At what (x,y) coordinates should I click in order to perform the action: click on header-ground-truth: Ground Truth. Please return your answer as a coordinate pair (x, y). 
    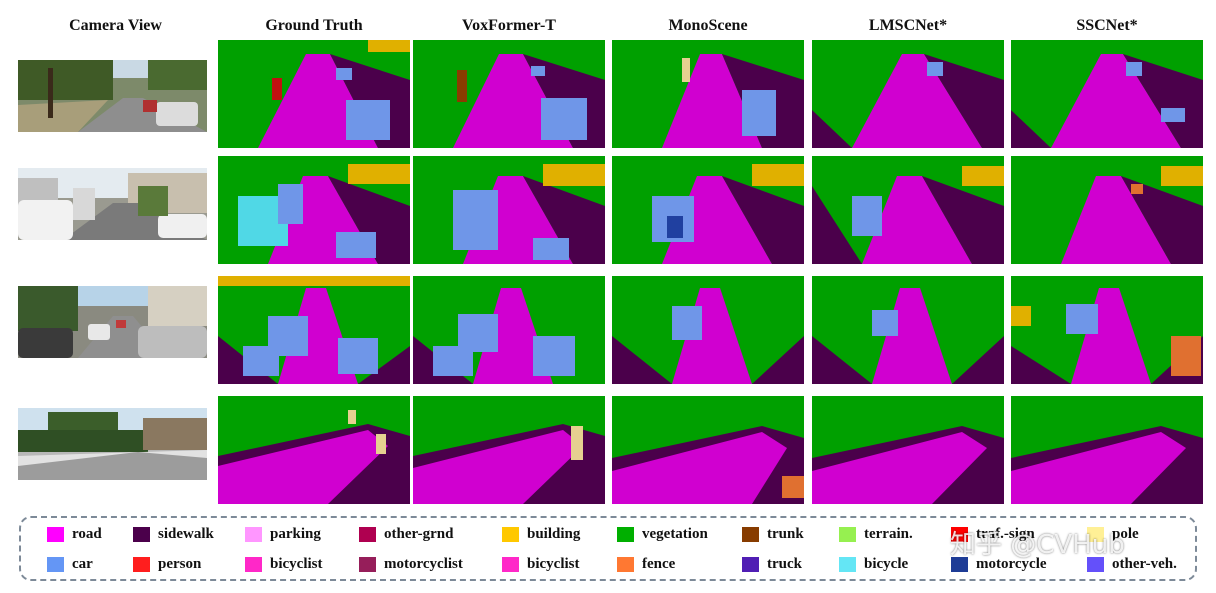
    Looking at the image, I should click on (314, 25).